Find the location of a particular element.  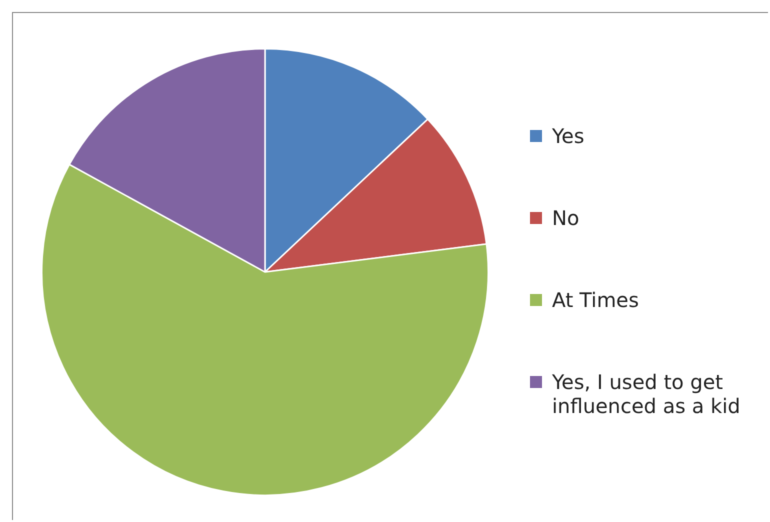

legend-label: At Times is located at coordinates (595, 300).